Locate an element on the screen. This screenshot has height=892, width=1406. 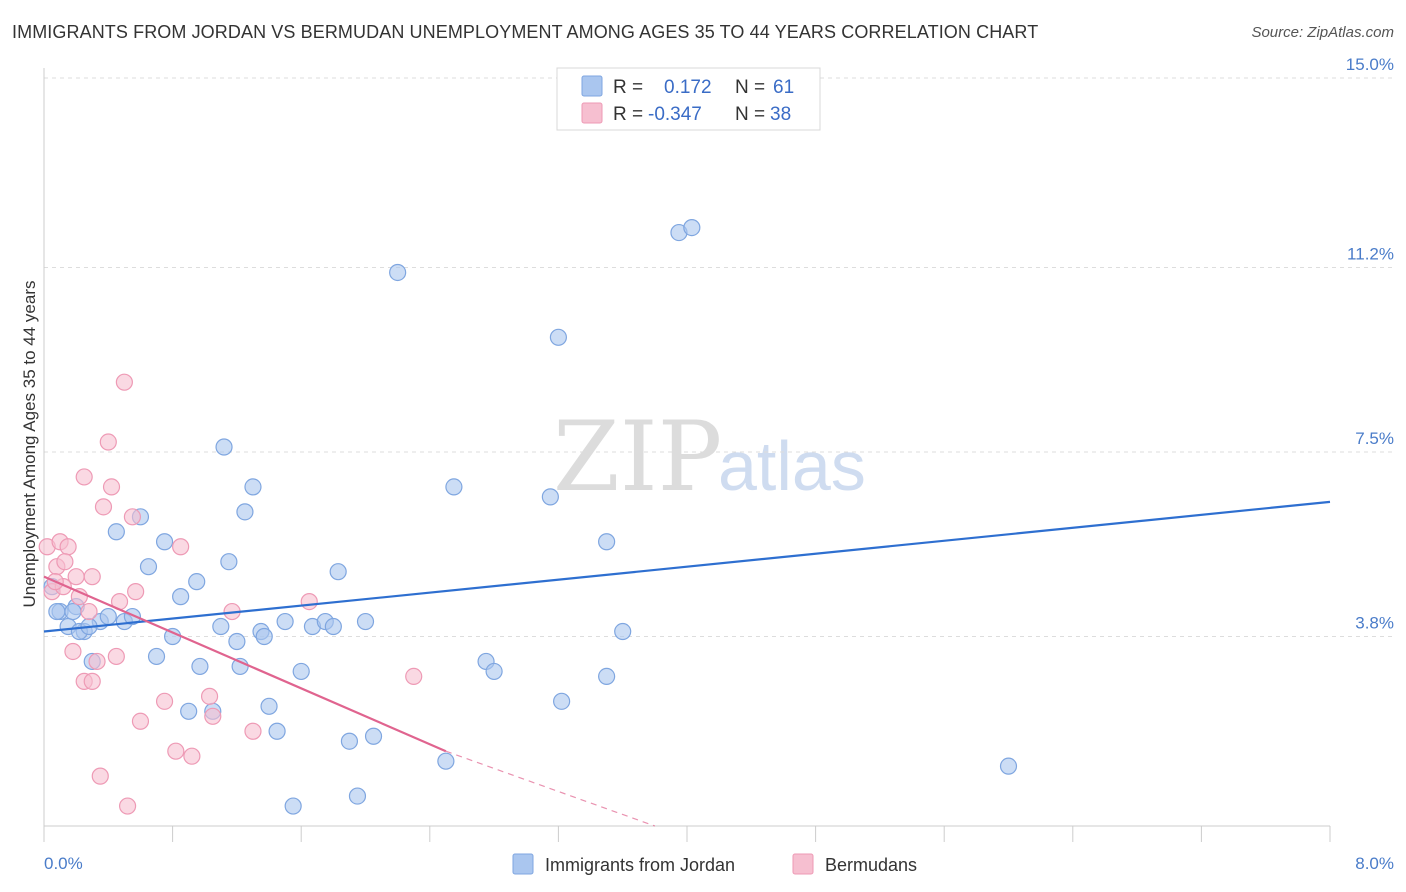
y-tick-labels: 3.8% 7.5% 11.2% 15.0% is located at coordinates (1370, 344).